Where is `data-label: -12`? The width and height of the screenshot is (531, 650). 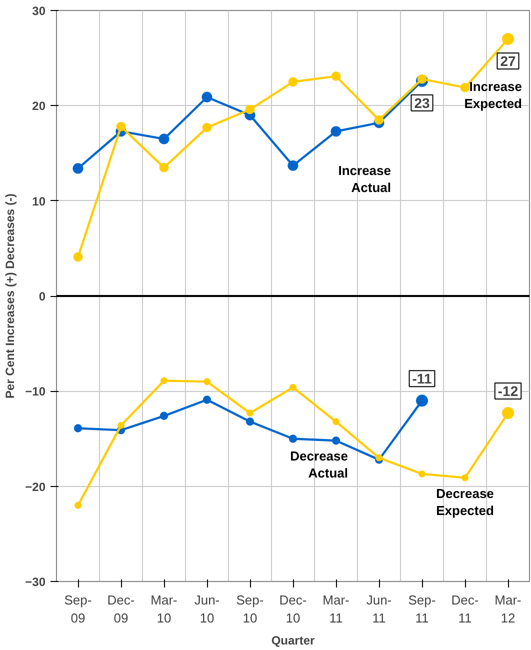
data-label: -12 is located at coordinates (508, 391).